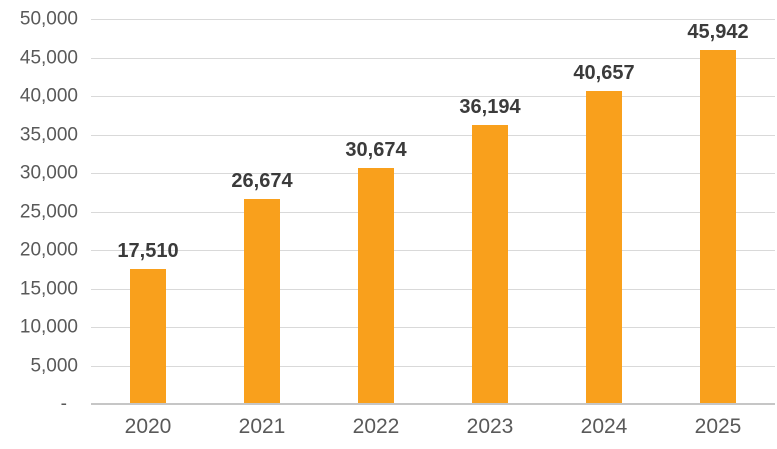  What do you see at coordinates (48, 134) in the screenshot?
I see `y-axis-tick-label: 35,000` at bounding box center [48, 134].